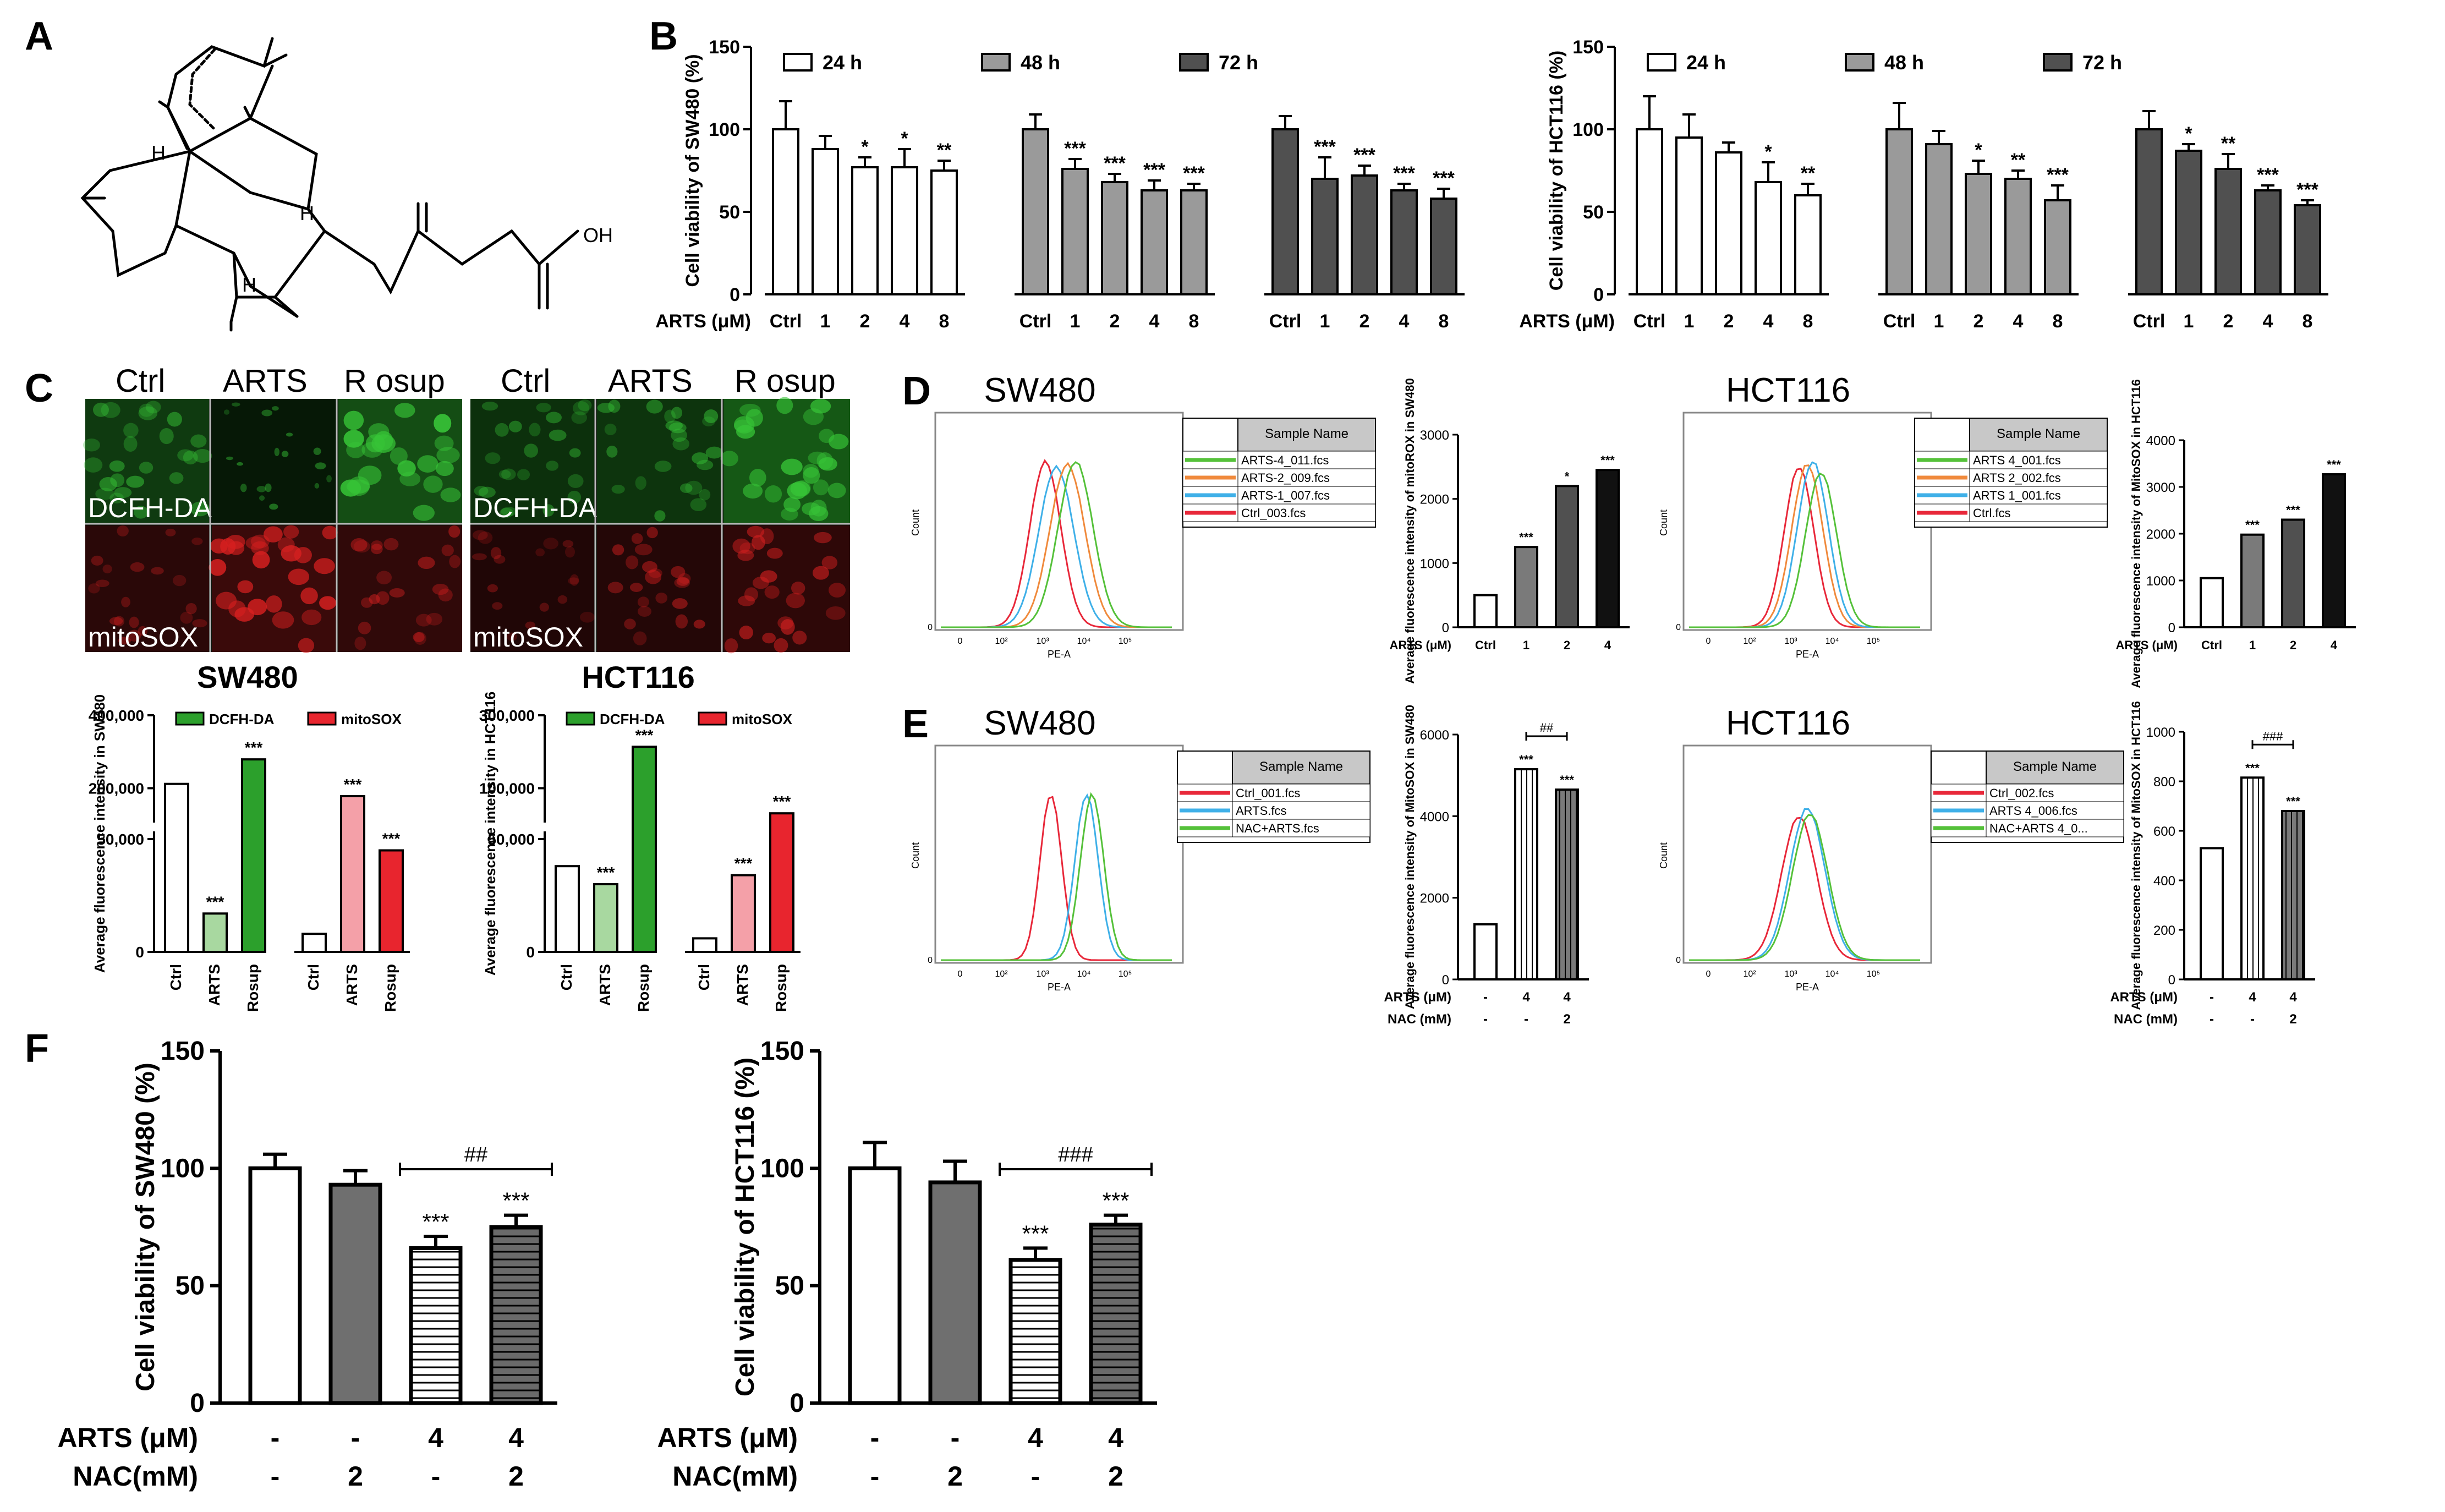 This screenshot has width=2445, height=1512. Describe the element at coordinates (1125, 641) in the screenshot. I see `flow-xtick-0-4: 10⁵` at that location.